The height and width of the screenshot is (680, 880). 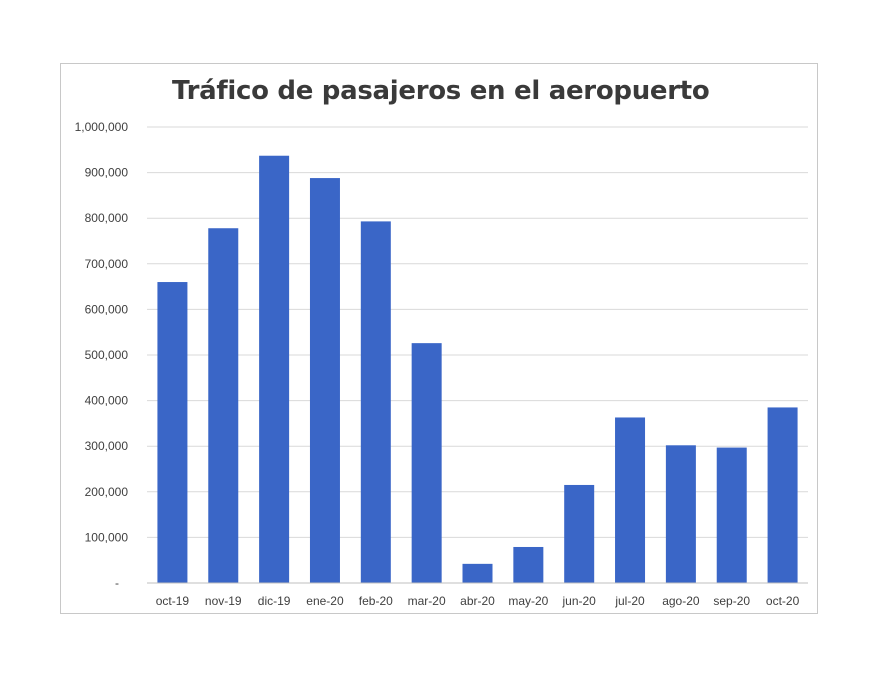 I want to click on x-tick-label: jun-20, so click(x=579, y=601).